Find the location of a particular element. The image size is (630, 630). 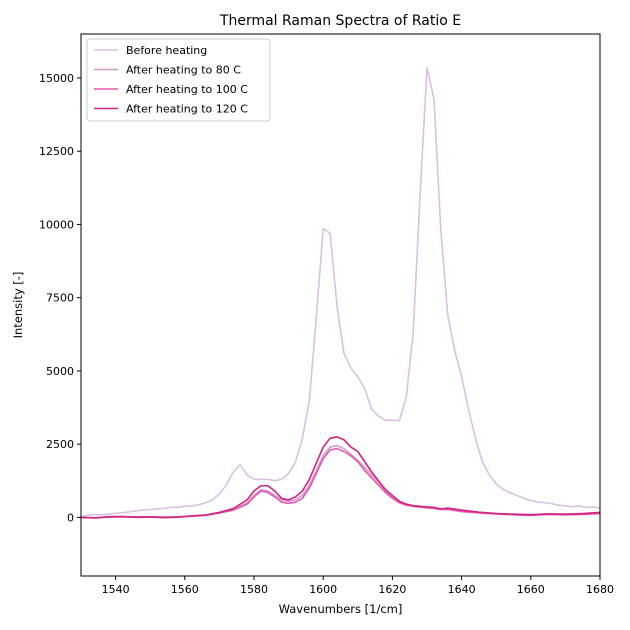

y-tick-label: 0 is located at coordinates (70, 517).